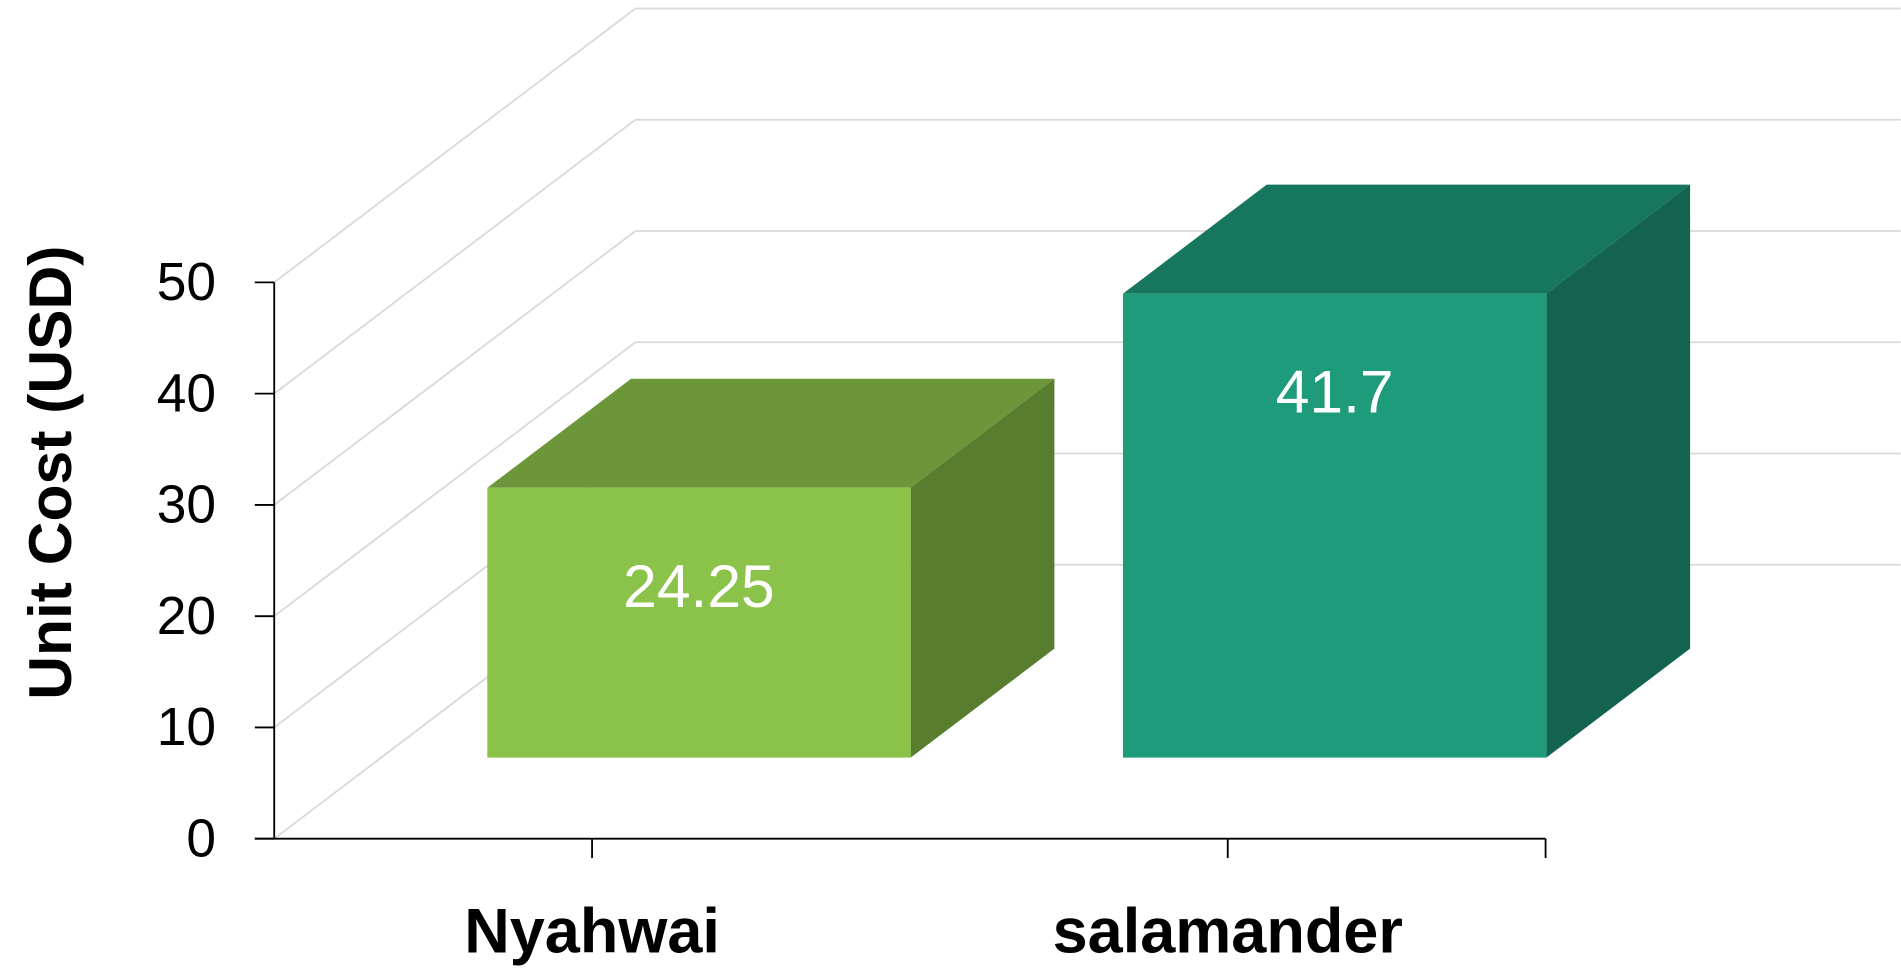 This screenshot has width=1901, height=972. What do you see at coordinates (186, 727) in the screenshot?
I see `y-tick-label: 10` at bounding box center [186, 727].